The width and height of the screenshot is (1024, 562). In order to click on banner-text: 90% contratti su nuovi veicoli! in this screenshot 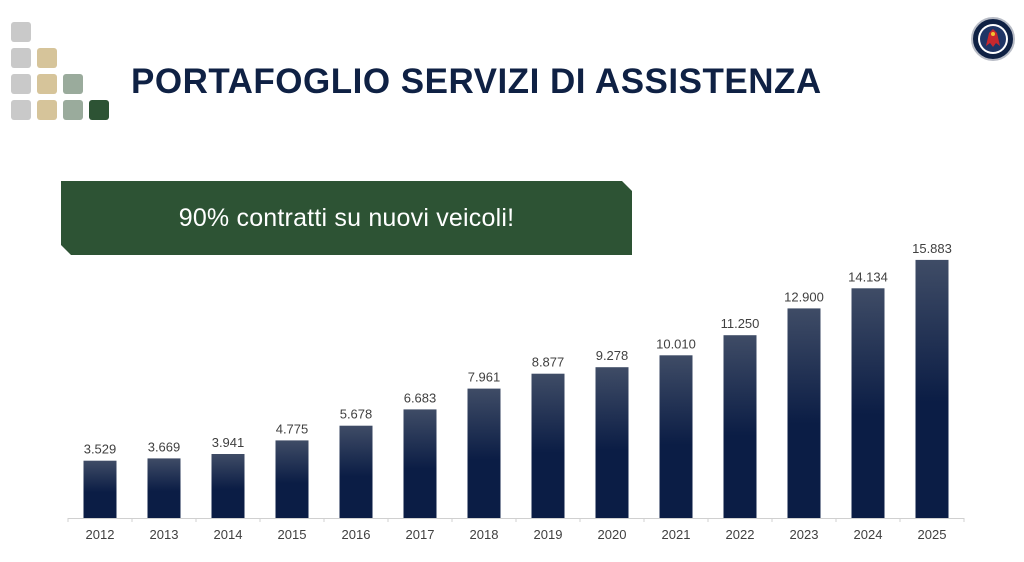, I will do `click(346, 217)`.